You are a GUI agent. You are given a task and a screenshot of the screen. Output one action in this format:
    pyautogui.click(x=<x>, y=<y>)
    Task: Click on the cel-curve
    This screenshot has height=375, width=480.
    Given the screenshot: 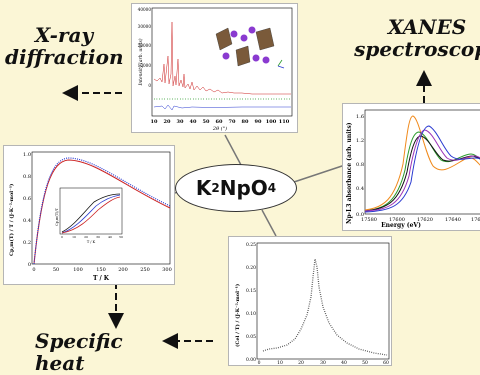 What is the action you would take?
    pyautogui.click(x=325, y=307)
    